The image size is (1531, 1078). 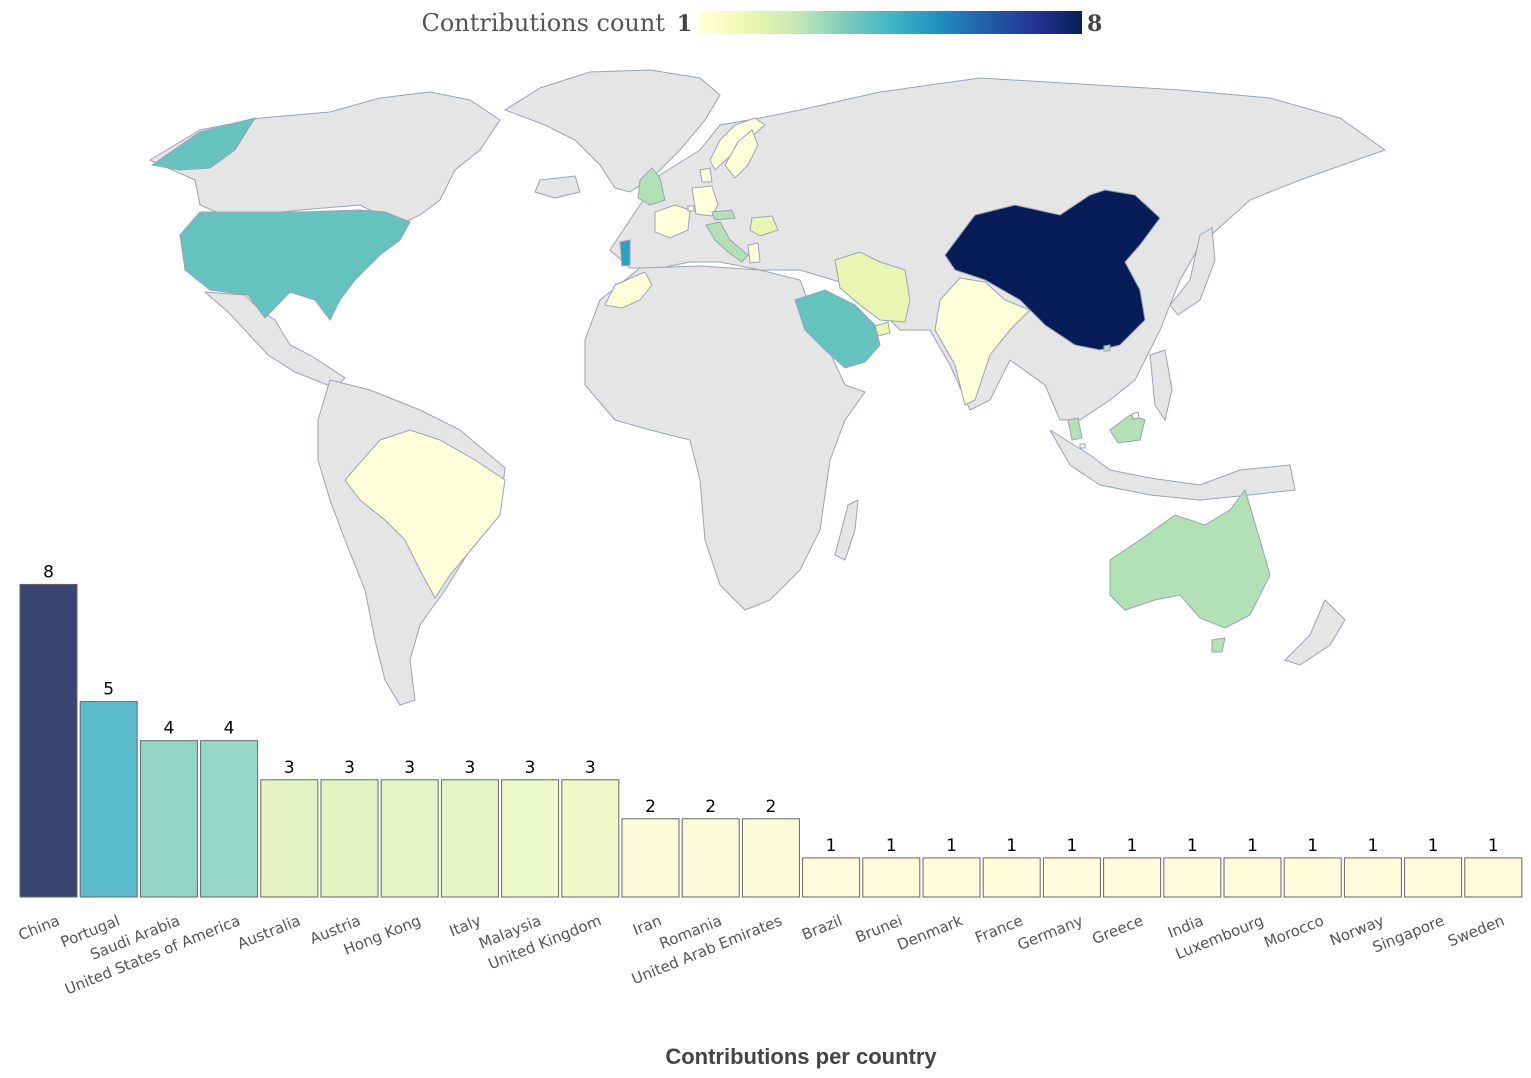 What do you see at coordinates (1132, 877) in the screenshot?
I see `bar-greece` at bounding box center [1132, 877].